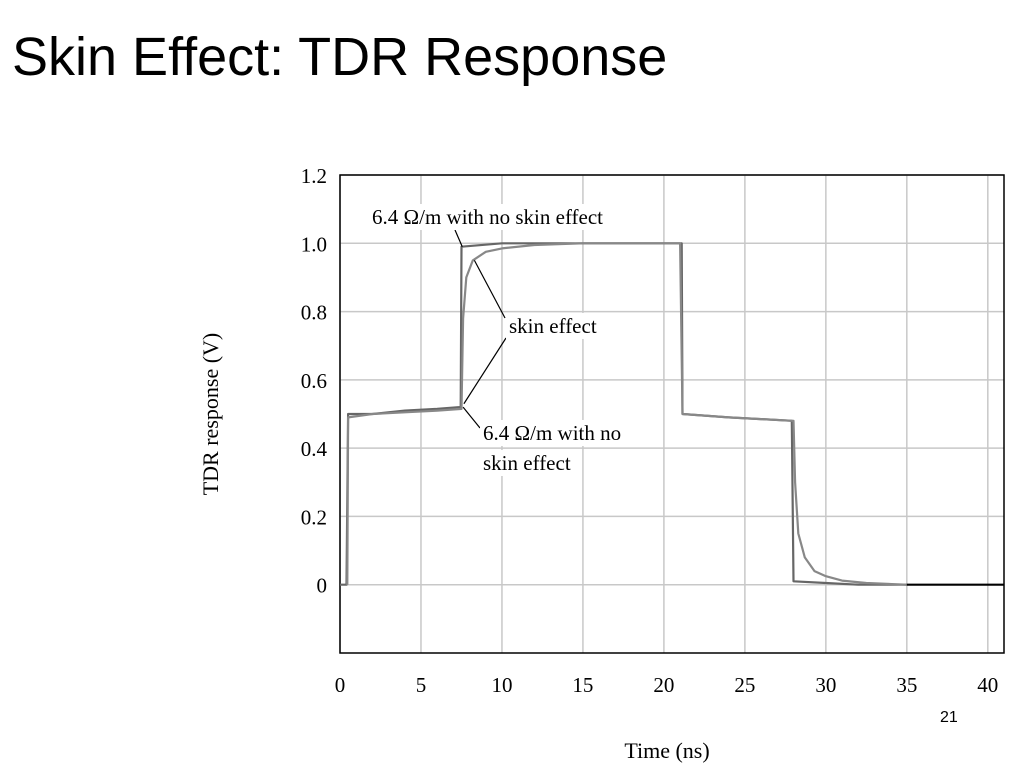  I want to click on y-axis-ticks: 1.2 1.0 0.8 0.6 0.4 0.2 0, so click(314, 381).